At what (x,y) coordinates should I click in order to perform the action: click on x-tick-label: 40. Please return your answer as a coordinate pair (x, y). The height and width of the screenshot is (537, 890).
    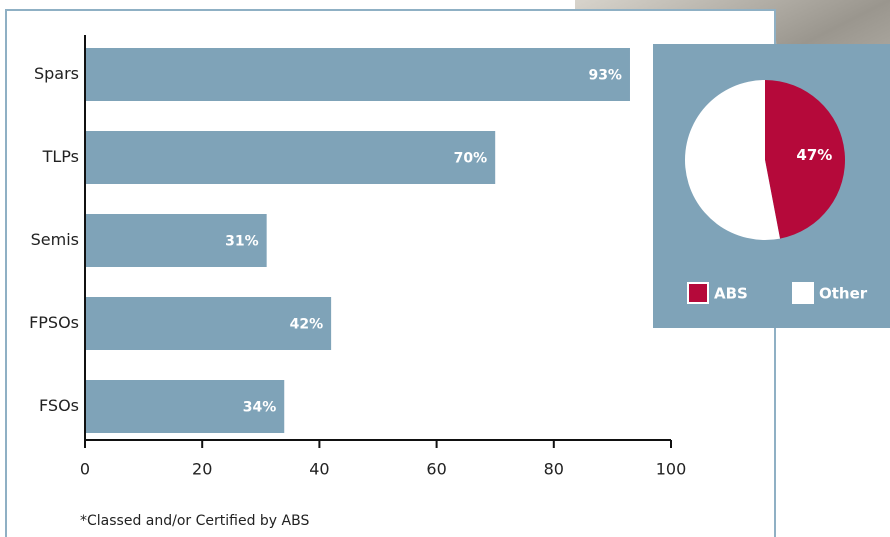
    Looking at the image, I should click on (319, 469).